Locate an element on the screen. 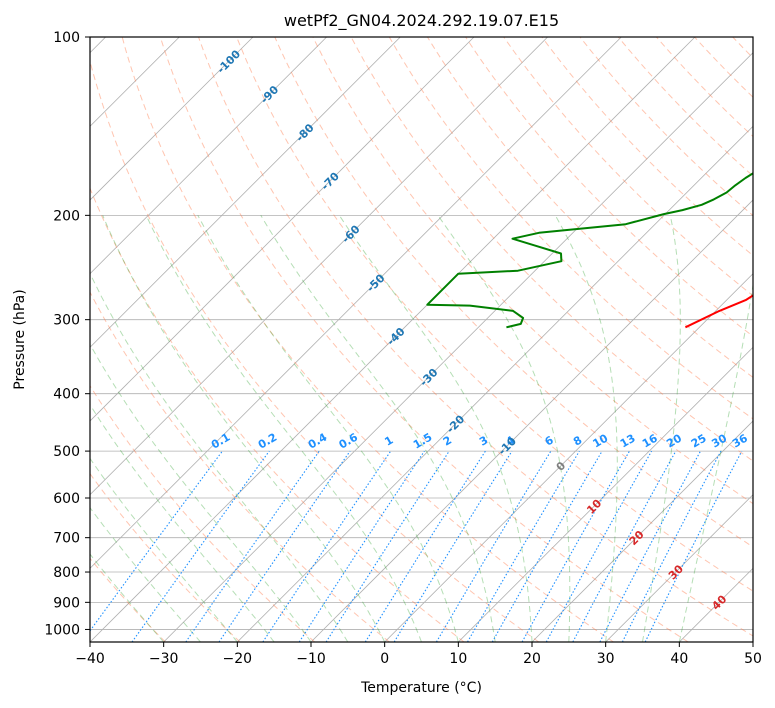  y-tick-label: 700 is located at coordinates (66, 539).